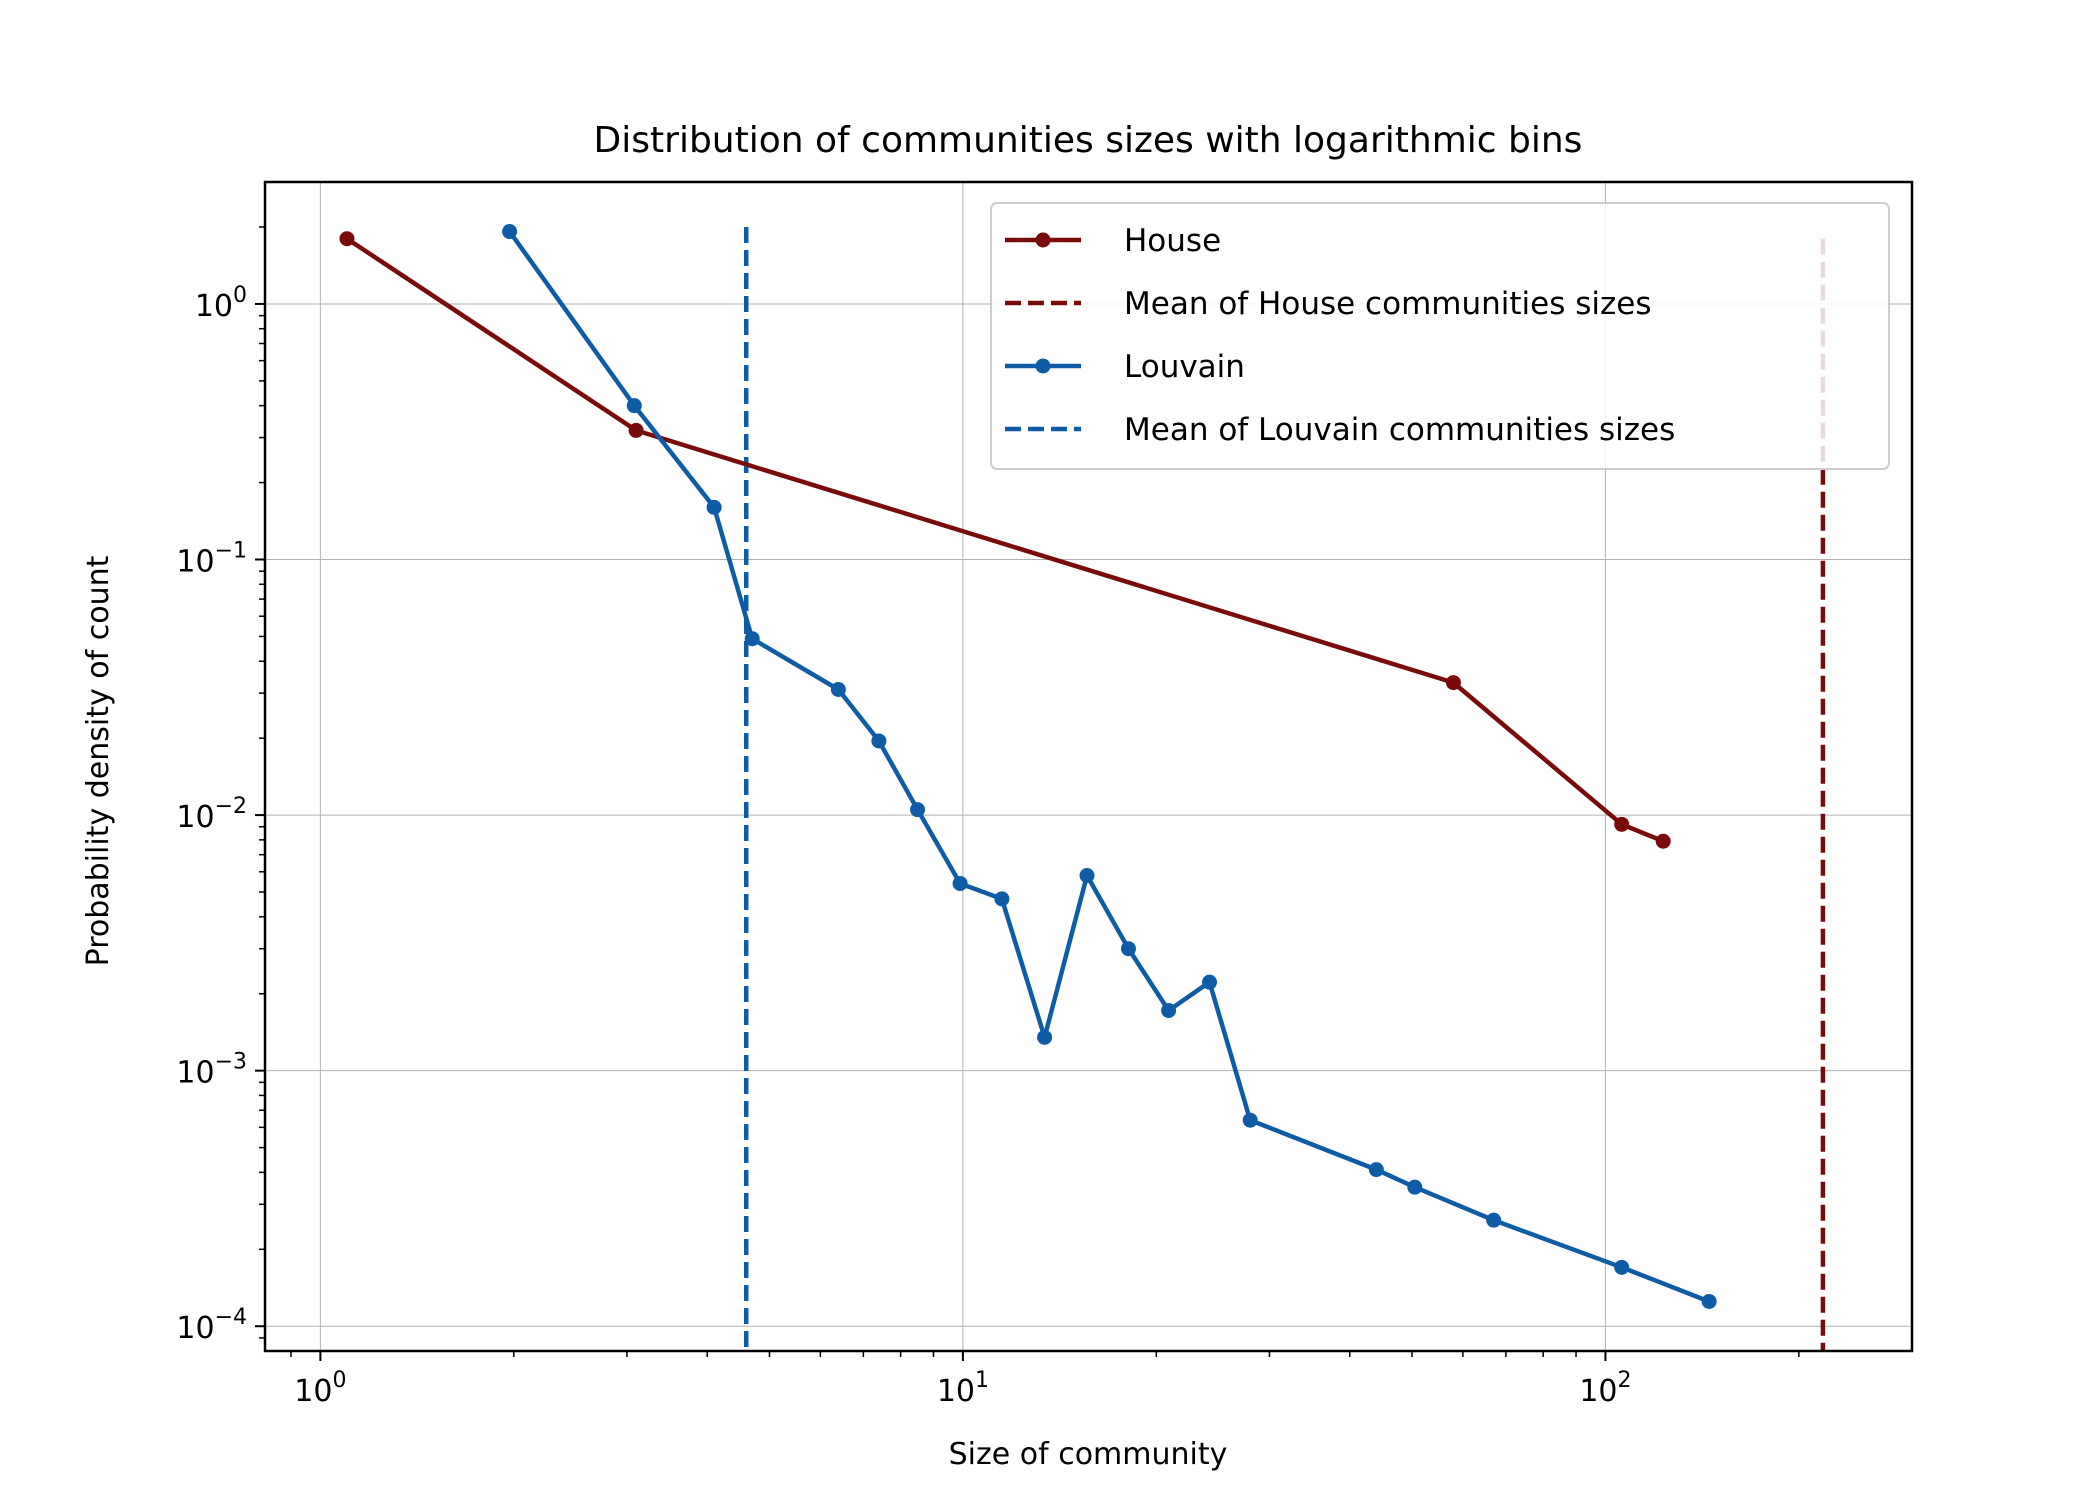  What do you see at coordinates (98, 760) in the screenshot?
I see `y-axis-label: Probability density of count` at bounding box center [98, 760].